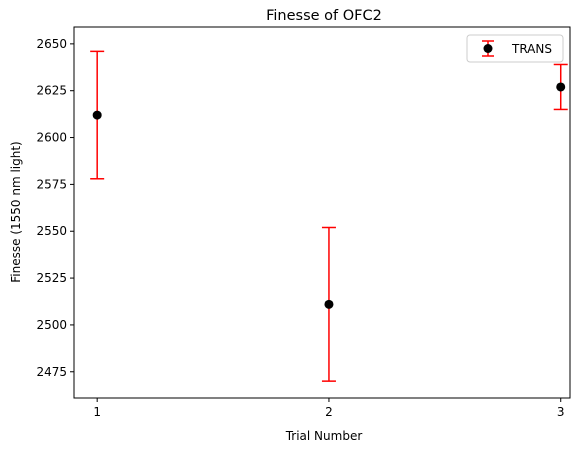 The width and height of the screenshot is (580, 453). What do you see at coordinates (51, 184) in the screenshot?
I see `y-tick-label: 2575` at bounding box center [51, 184].